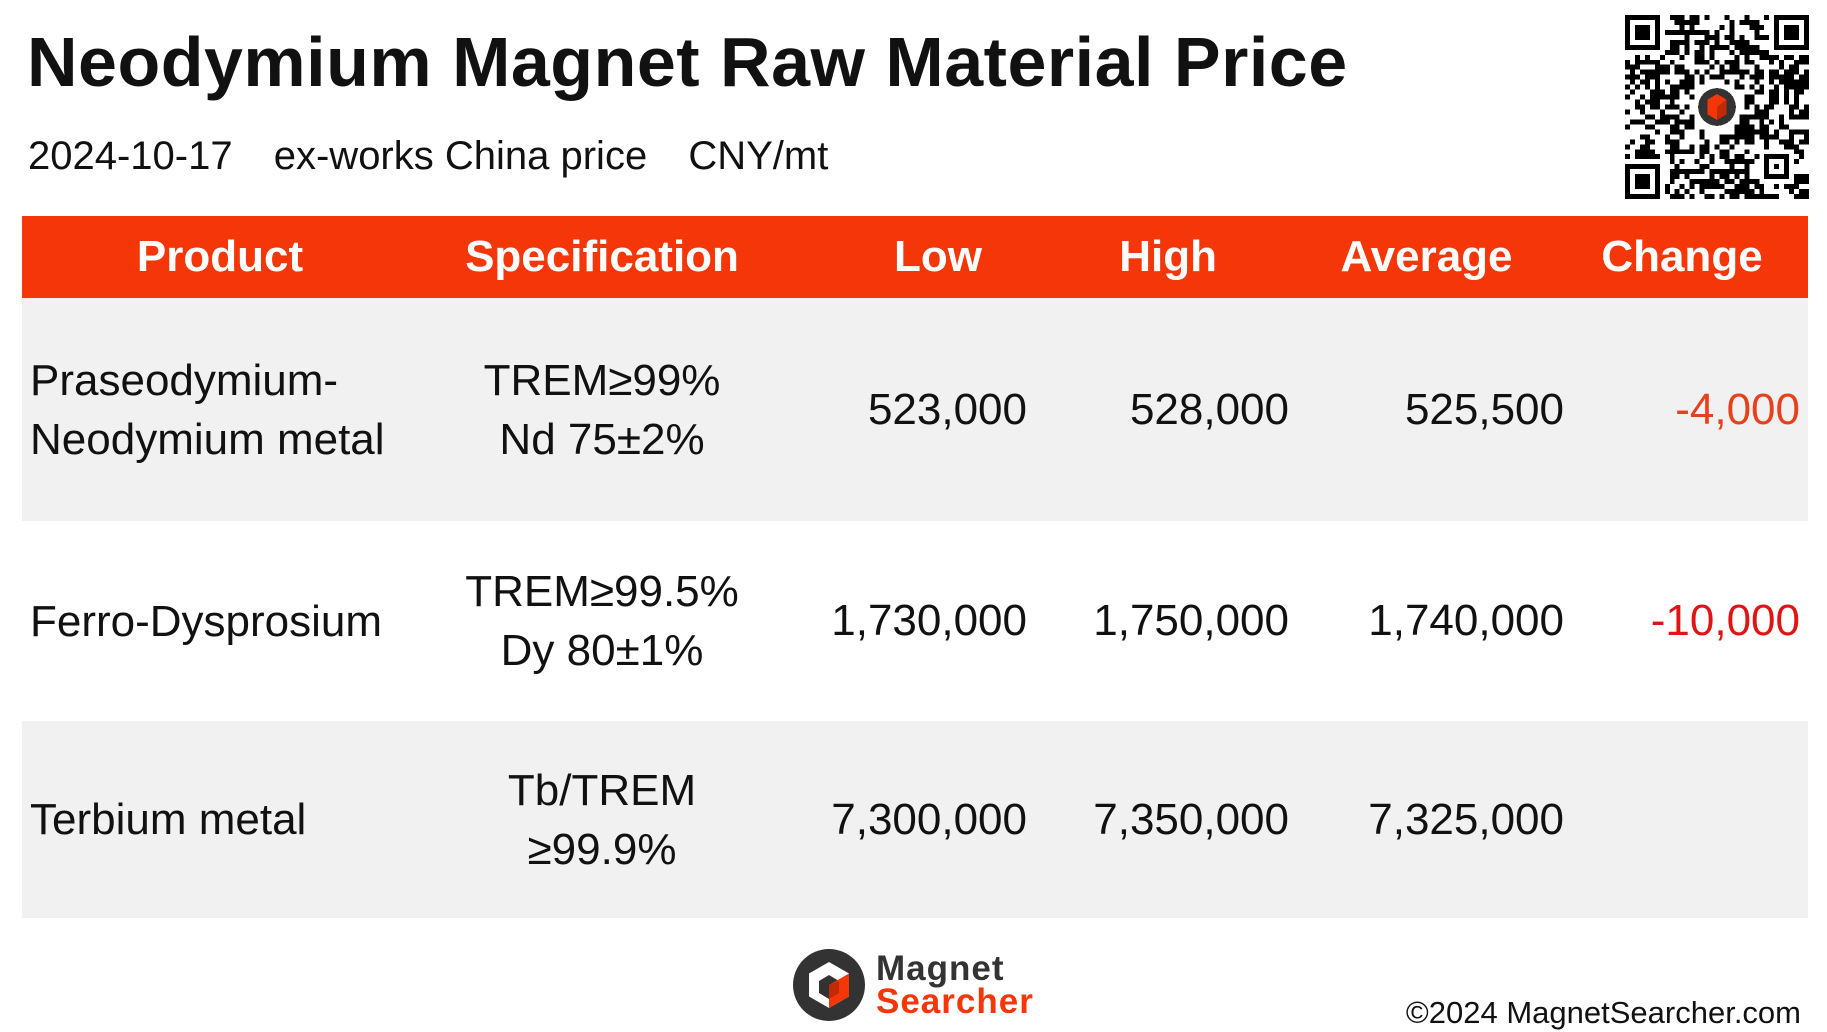 This screenshot has height=1032, width=1827. What do you see at coordinates (1466, 819) in the screenshot?
I see `average-price-cell: 7,325,000` at bounding box center [1466, 819].